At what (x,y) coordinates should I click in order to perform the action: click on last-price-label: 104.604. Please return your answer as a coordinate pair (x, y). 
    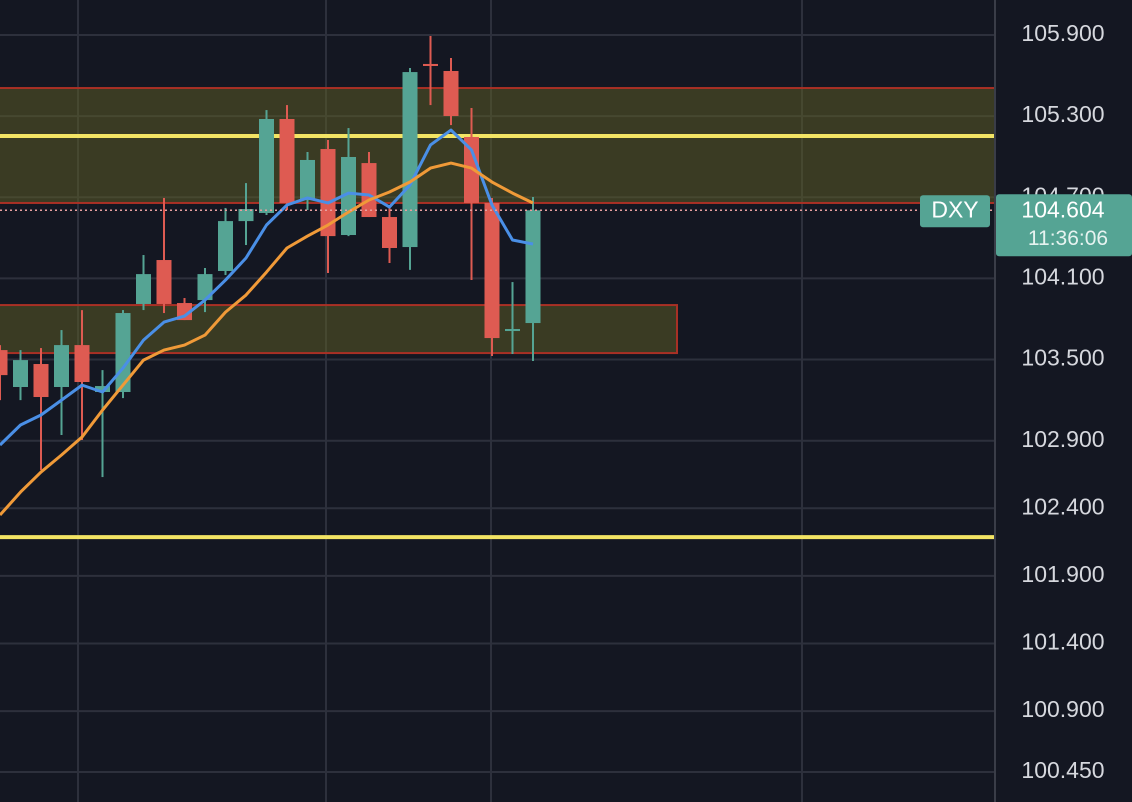
    Looking at the image, I should click on (1062, 209).